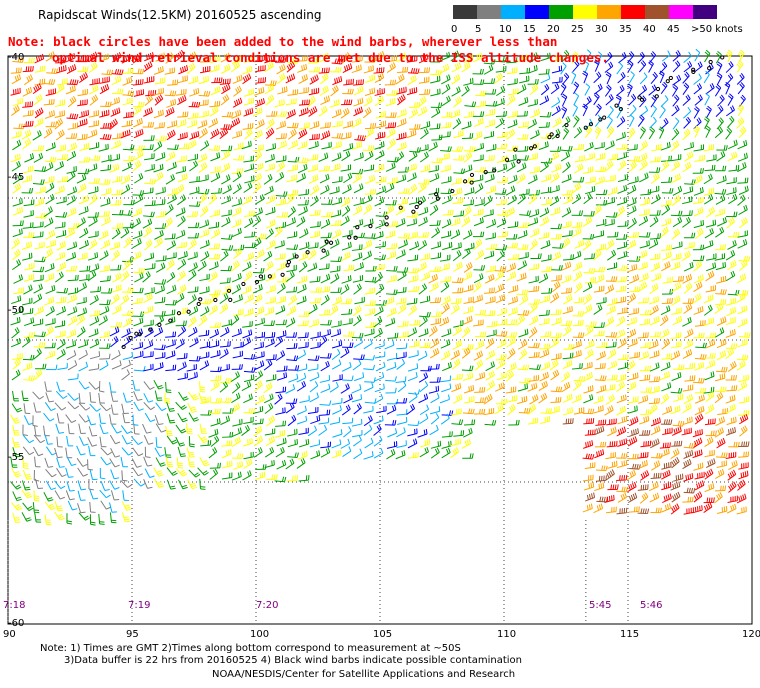 The height and width of the screenshot is (688, 760). What do you see at coordinates (717, 29) in the screenshot?
I see `scale-label: >50 knots` at bounding box center [717, 29].